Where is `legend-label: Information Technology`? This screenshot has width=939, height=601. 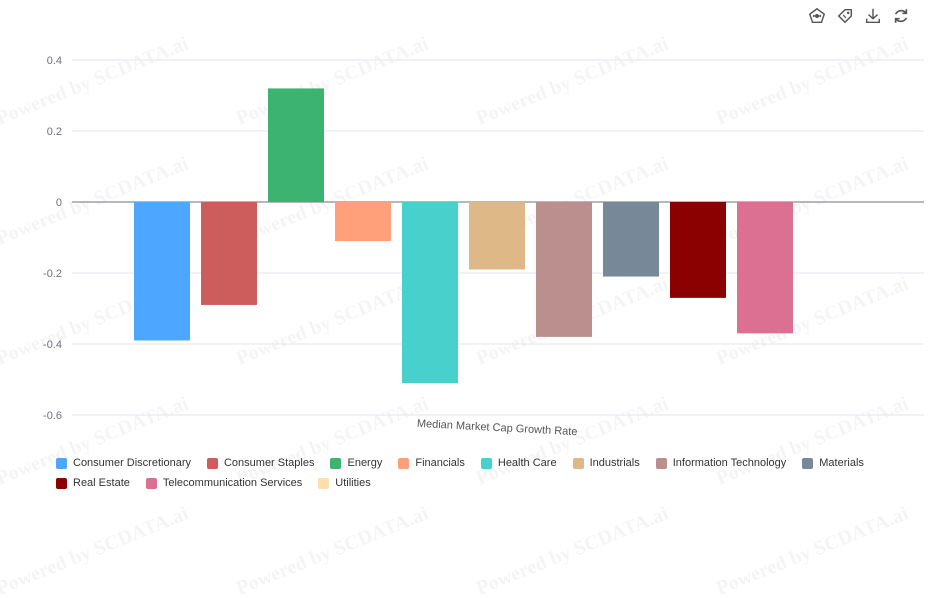 legend-label: Information Technology is located at coordinates (729, 463).